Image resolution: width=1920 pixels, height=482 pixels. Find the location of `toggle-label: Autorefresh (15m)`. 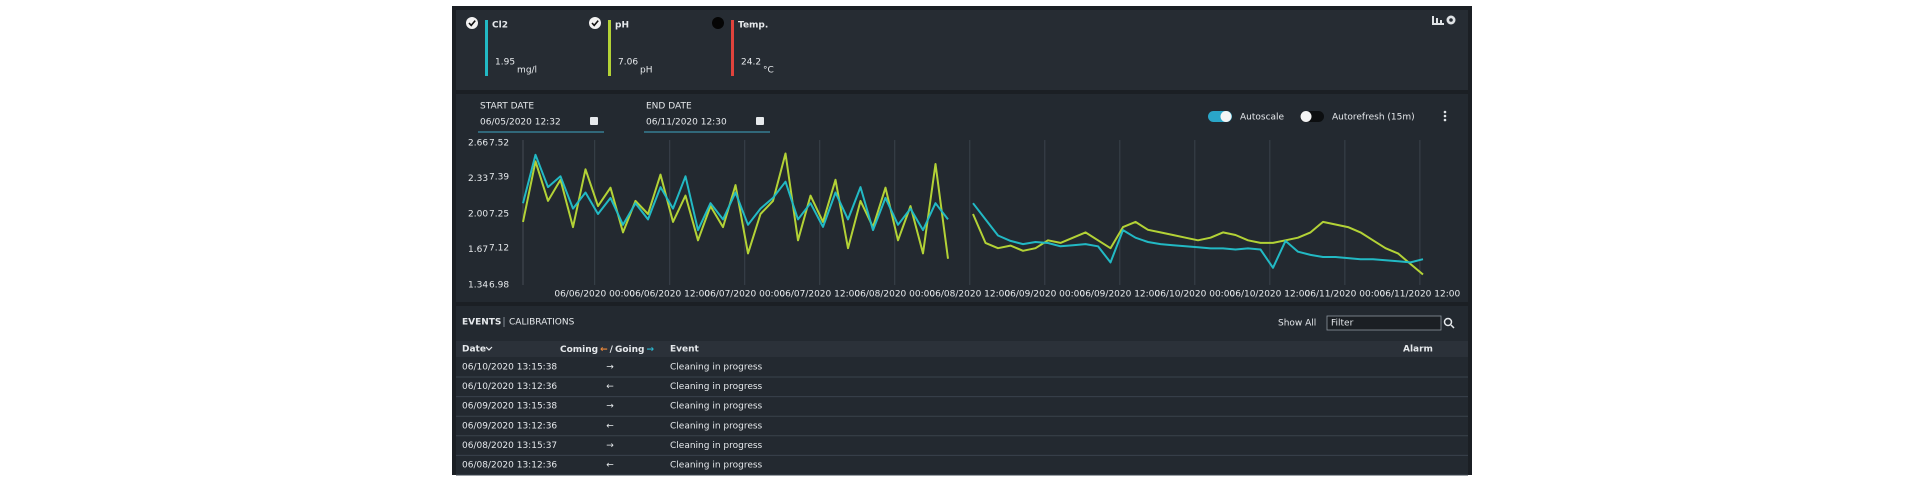

toggle-label: Autorefresh (15m) is located at coordinates (1373, 118).